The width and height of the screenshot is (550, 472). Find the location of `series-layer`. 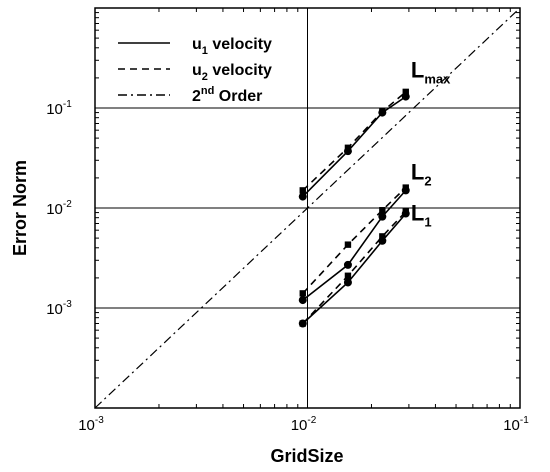

series-layer is located at coordinates (354, 208).